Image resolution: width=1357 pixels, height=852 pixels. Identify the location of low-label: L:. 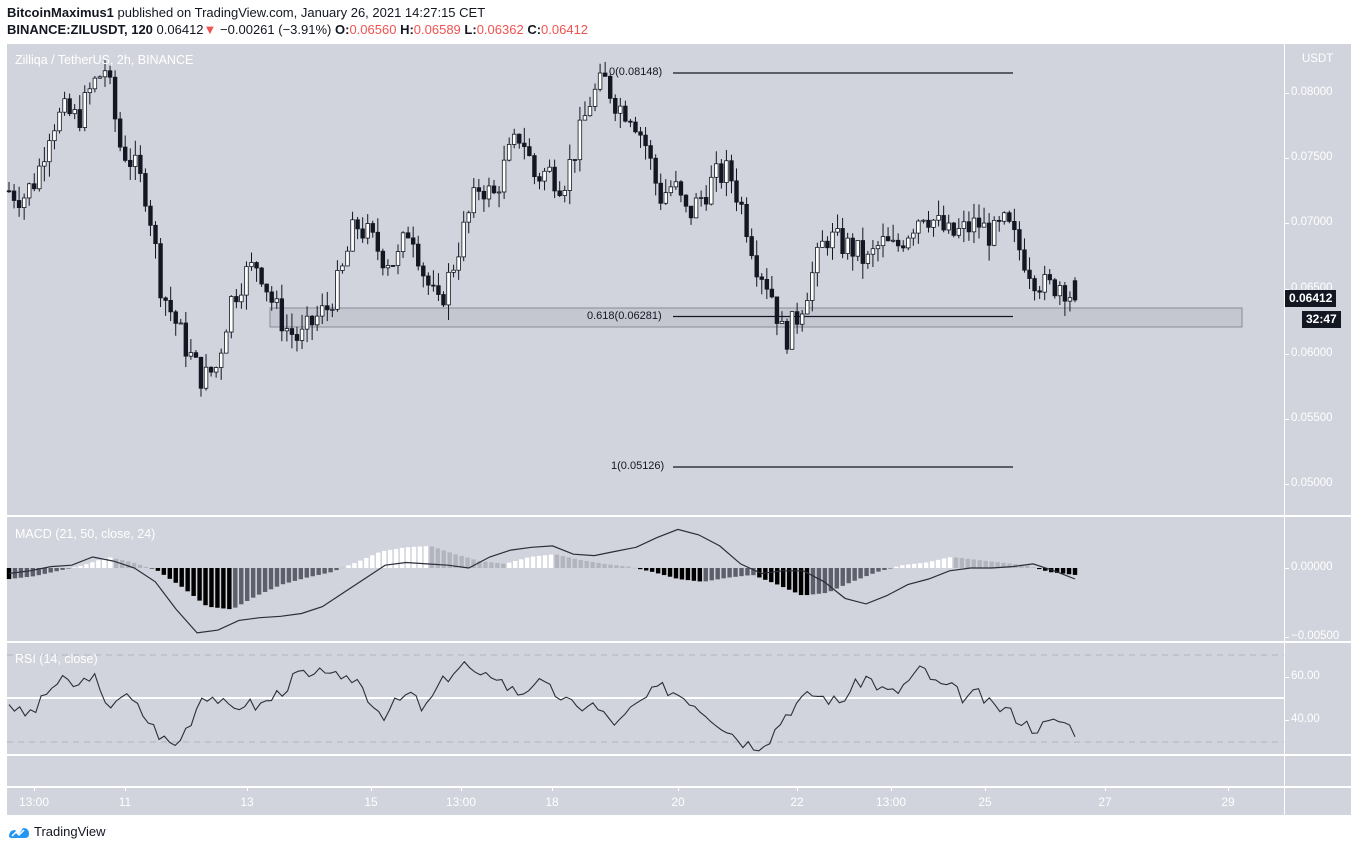
(470, 29).